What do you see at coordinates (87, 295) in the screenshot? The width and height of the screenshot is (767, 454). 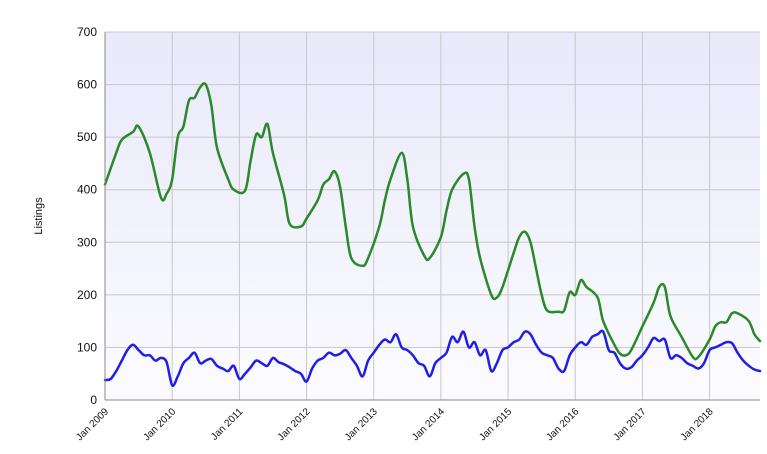 I see `y-tick-label: 200` at bounding box center [87, 295].